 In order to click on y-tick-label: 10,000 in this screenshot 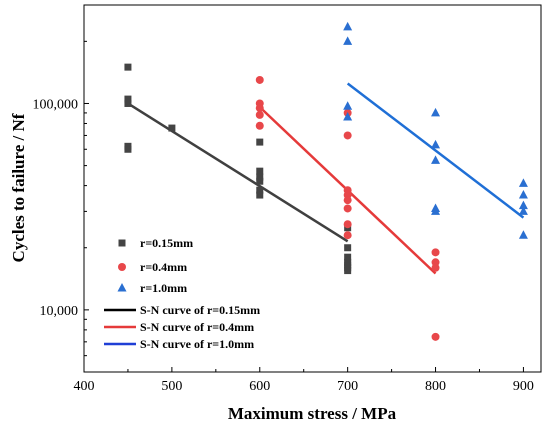, I will do `click(59, 311)`.